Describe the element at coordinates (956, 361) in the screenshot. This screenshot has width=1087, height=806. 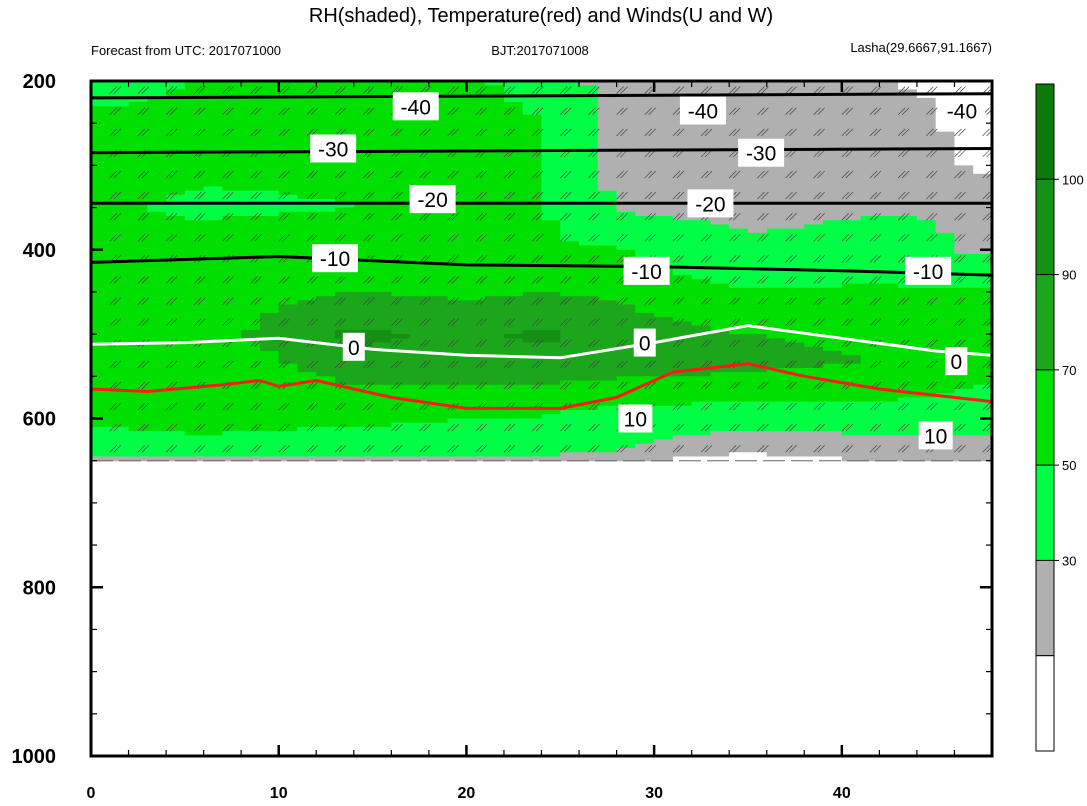
I see `contour-label-box` at that location.